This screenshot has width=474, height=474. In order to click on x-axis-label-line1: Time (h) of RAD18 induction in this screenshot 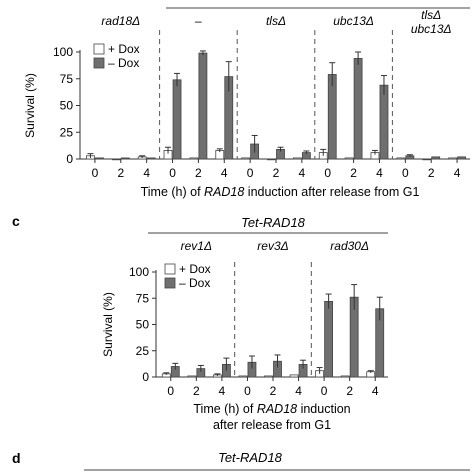, I will do `click(271, 409)`.